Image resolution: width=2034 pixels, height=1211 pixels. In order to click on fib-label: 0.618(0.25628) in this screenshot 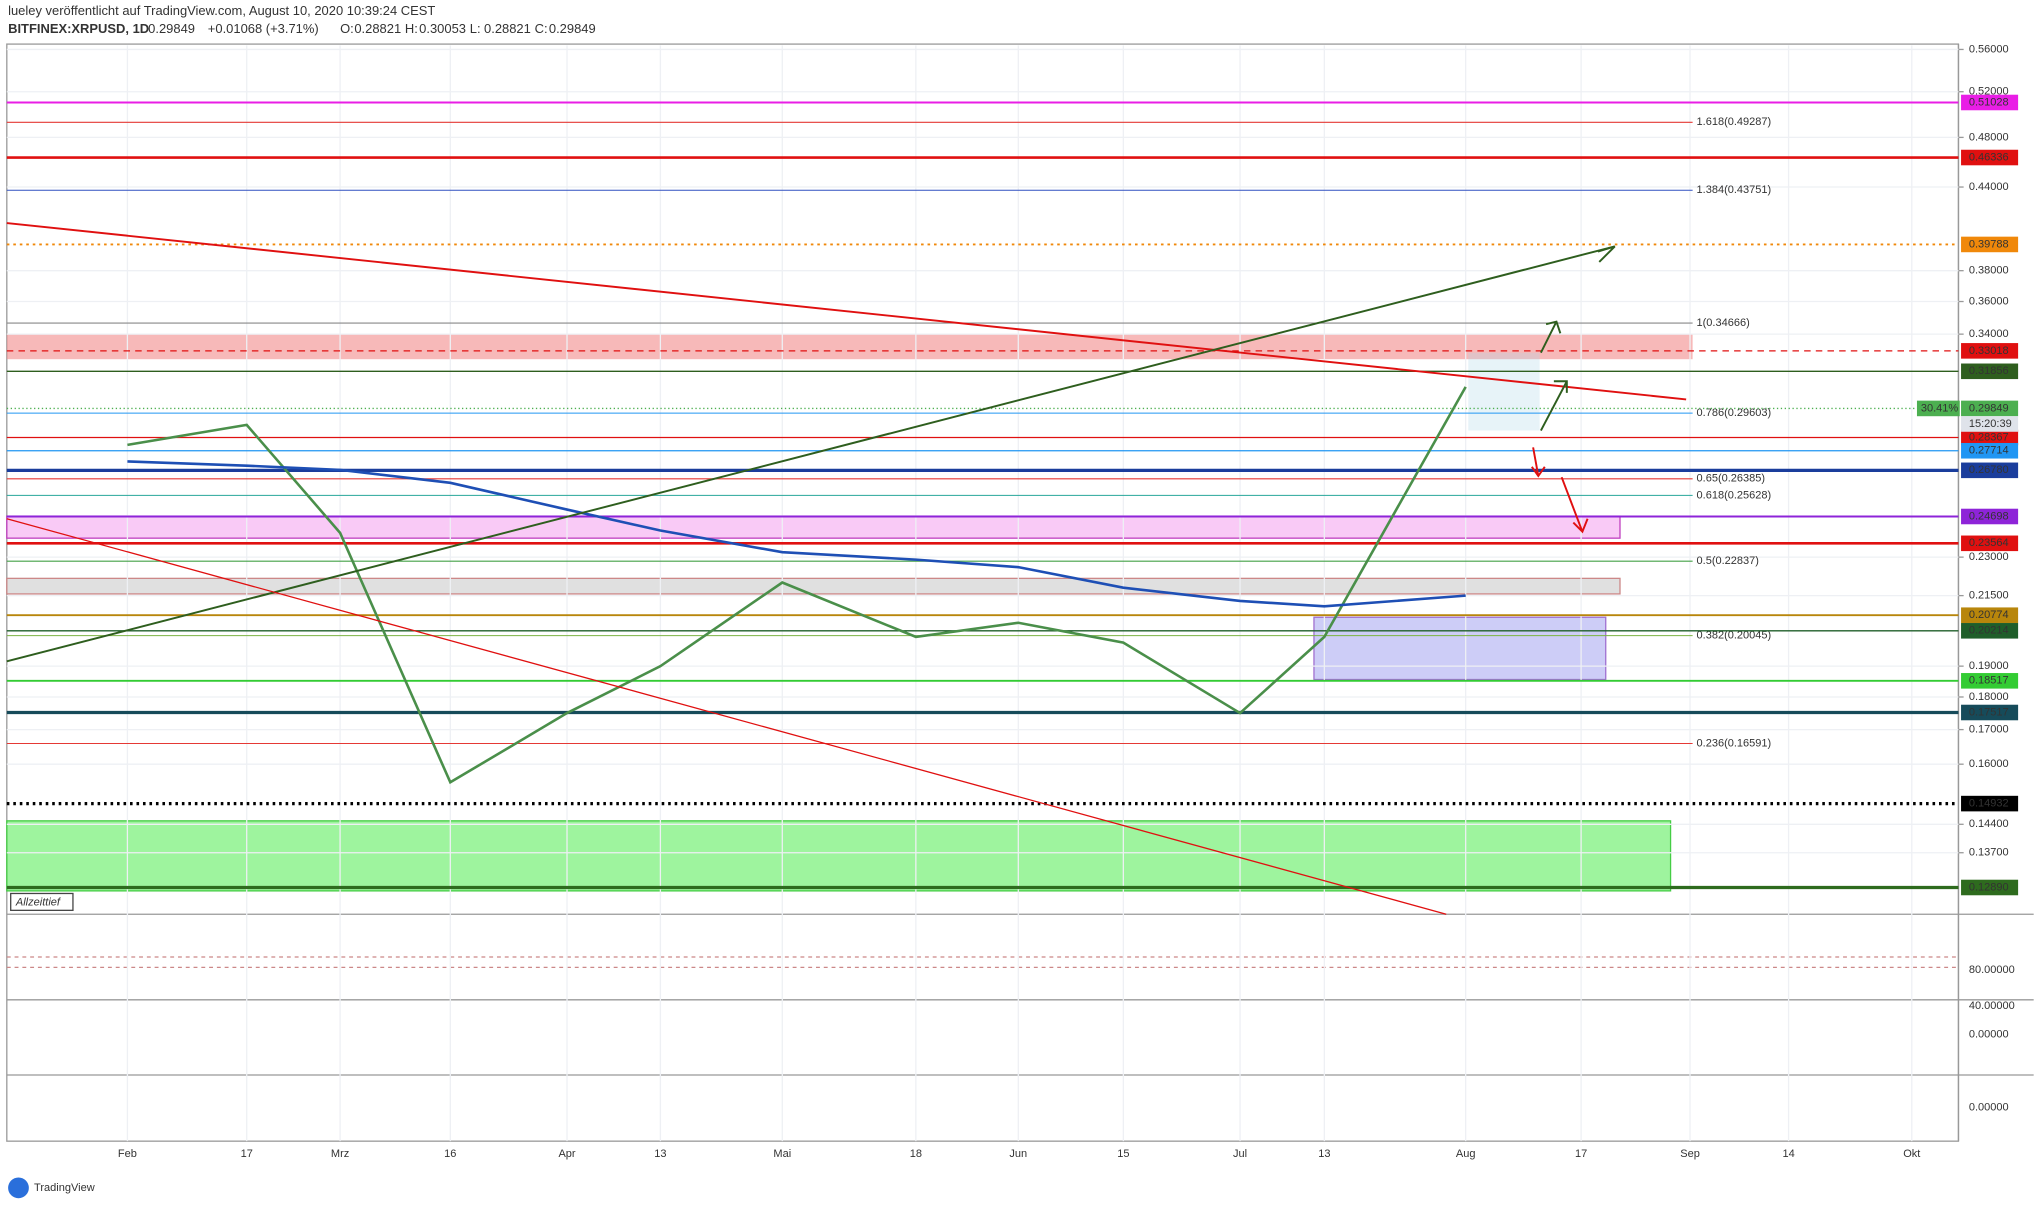, I will do `click(1734, 495)`.